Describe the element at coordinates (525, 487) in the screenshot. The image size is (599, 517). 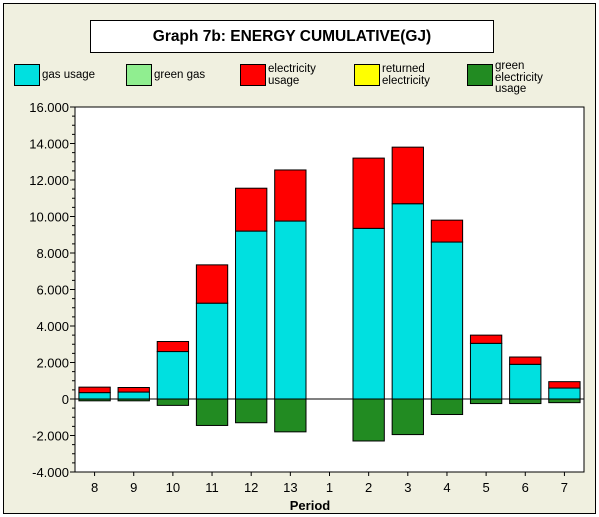
I see `x-tick-label: 6` at that location.